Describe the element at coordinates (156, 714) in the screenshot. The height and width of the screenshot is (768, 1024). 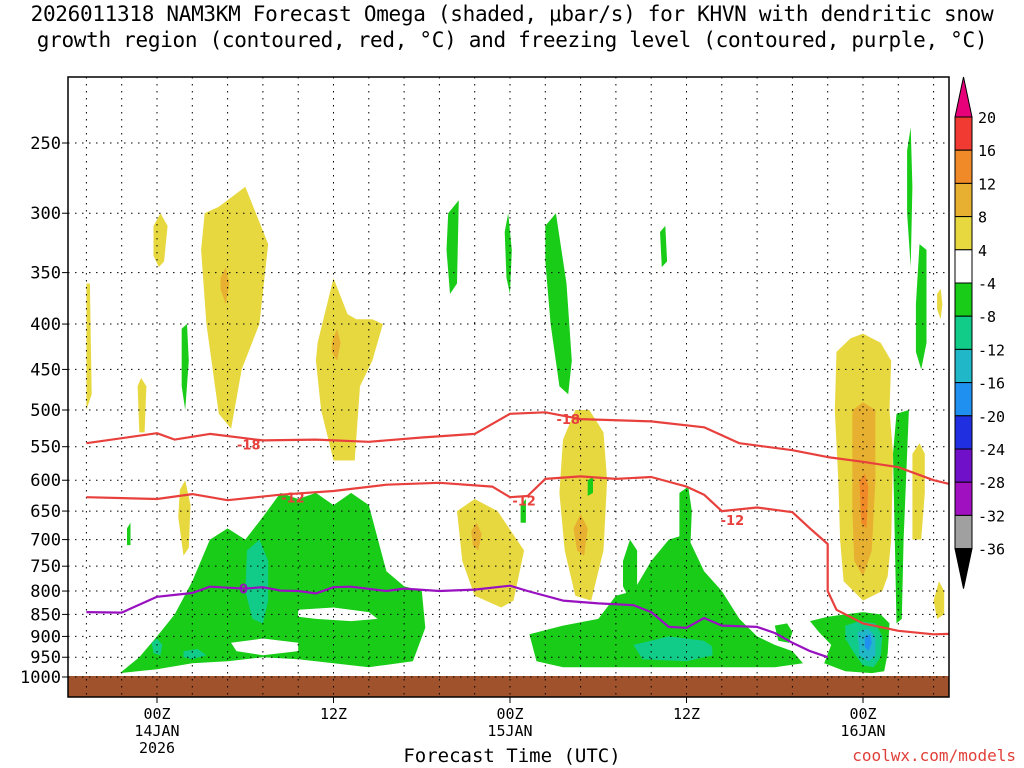
I see `x-tick-label-0-0: 00Z` at that location.